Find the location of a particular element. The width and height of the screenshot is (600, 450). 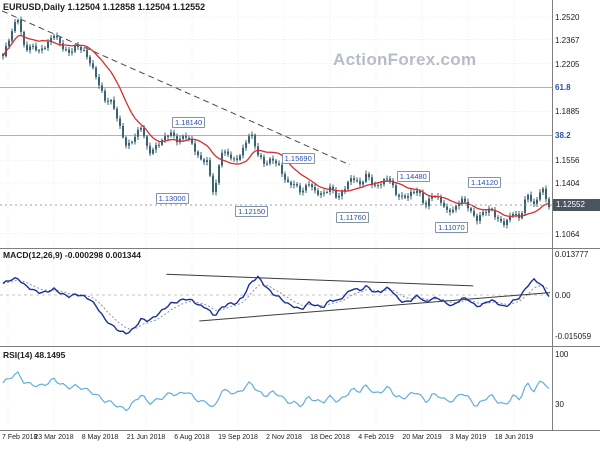

date-axis-label: 4 Feb 2019 is located at coordinates (376, 437).